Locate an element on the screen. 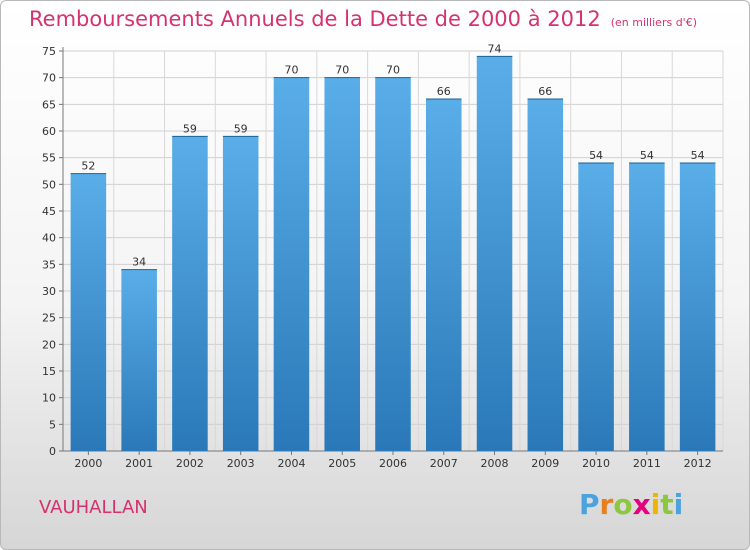 Image resolution: width=750 pixels, height=550 pixels. logo-letter: t is located at coordinates (667, 504).